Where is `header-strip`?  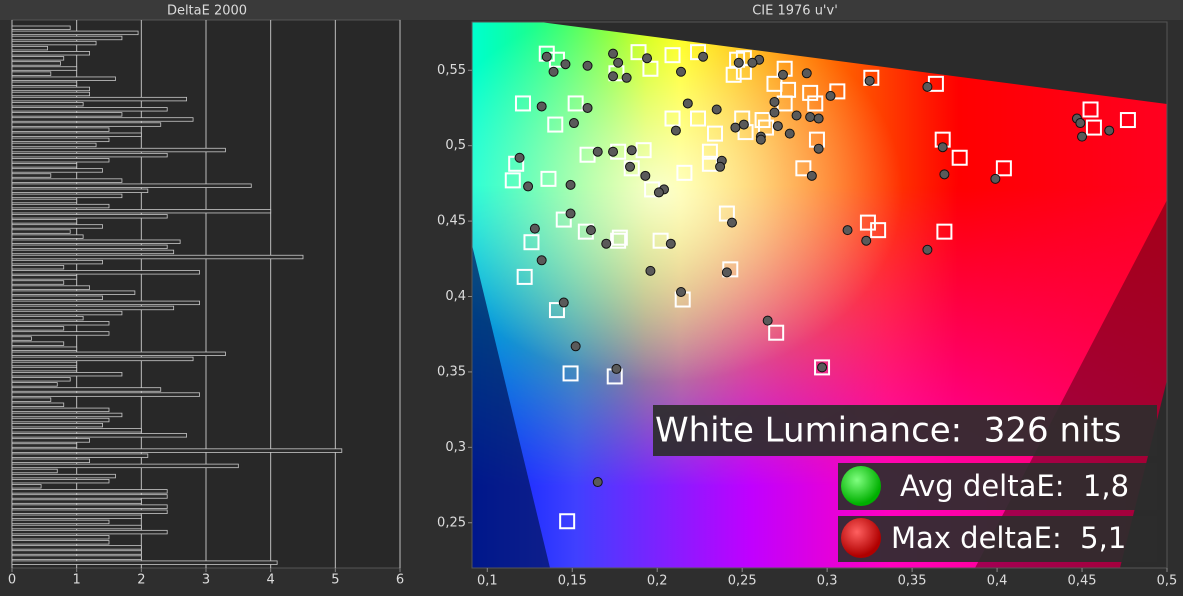
header-strip is located at coordinates (591, 10).